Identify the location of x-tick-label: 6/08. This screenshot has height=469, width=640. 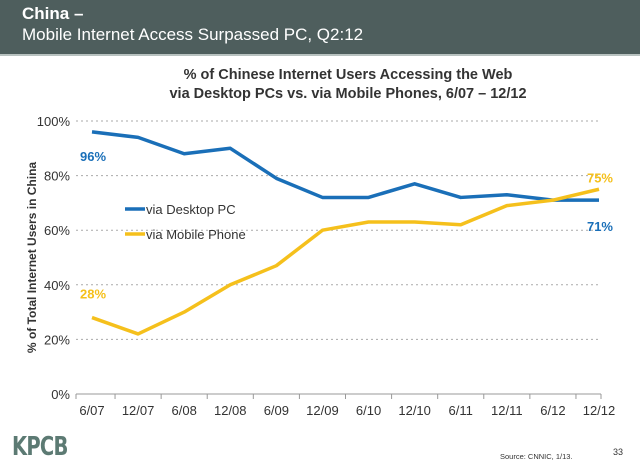
(184, 410).